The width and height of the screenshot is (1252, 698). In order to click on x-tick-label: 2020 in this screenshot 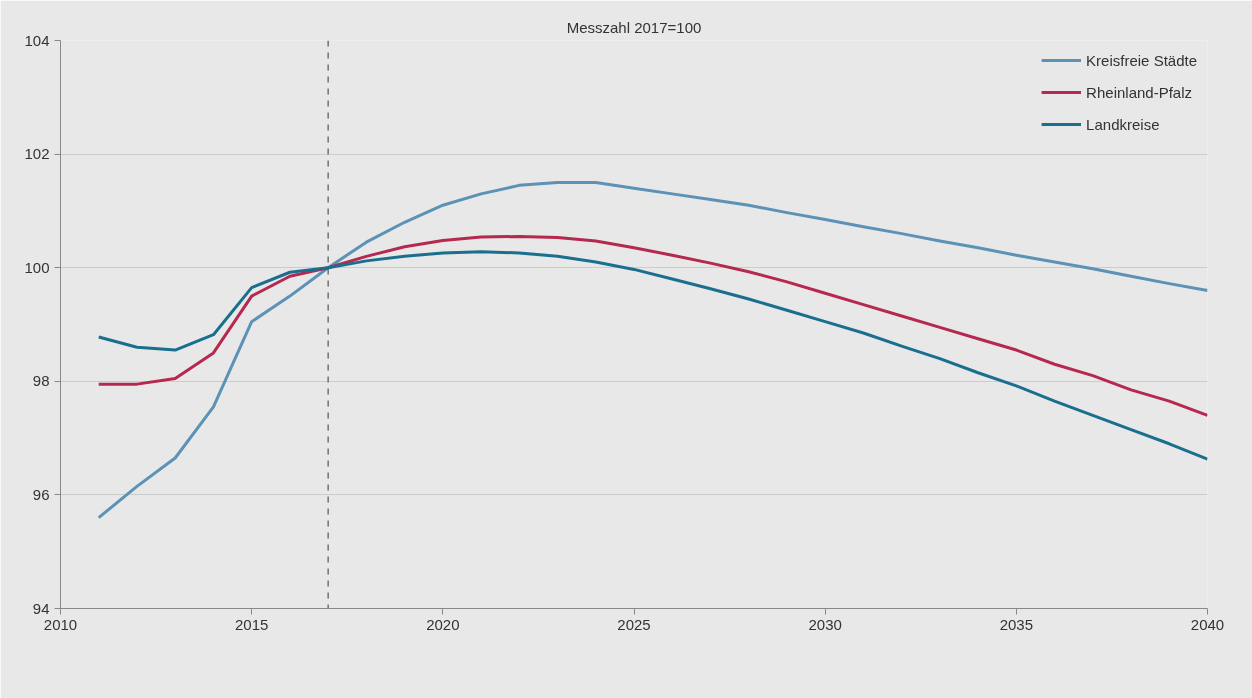, I will do `click(443, 624)`.